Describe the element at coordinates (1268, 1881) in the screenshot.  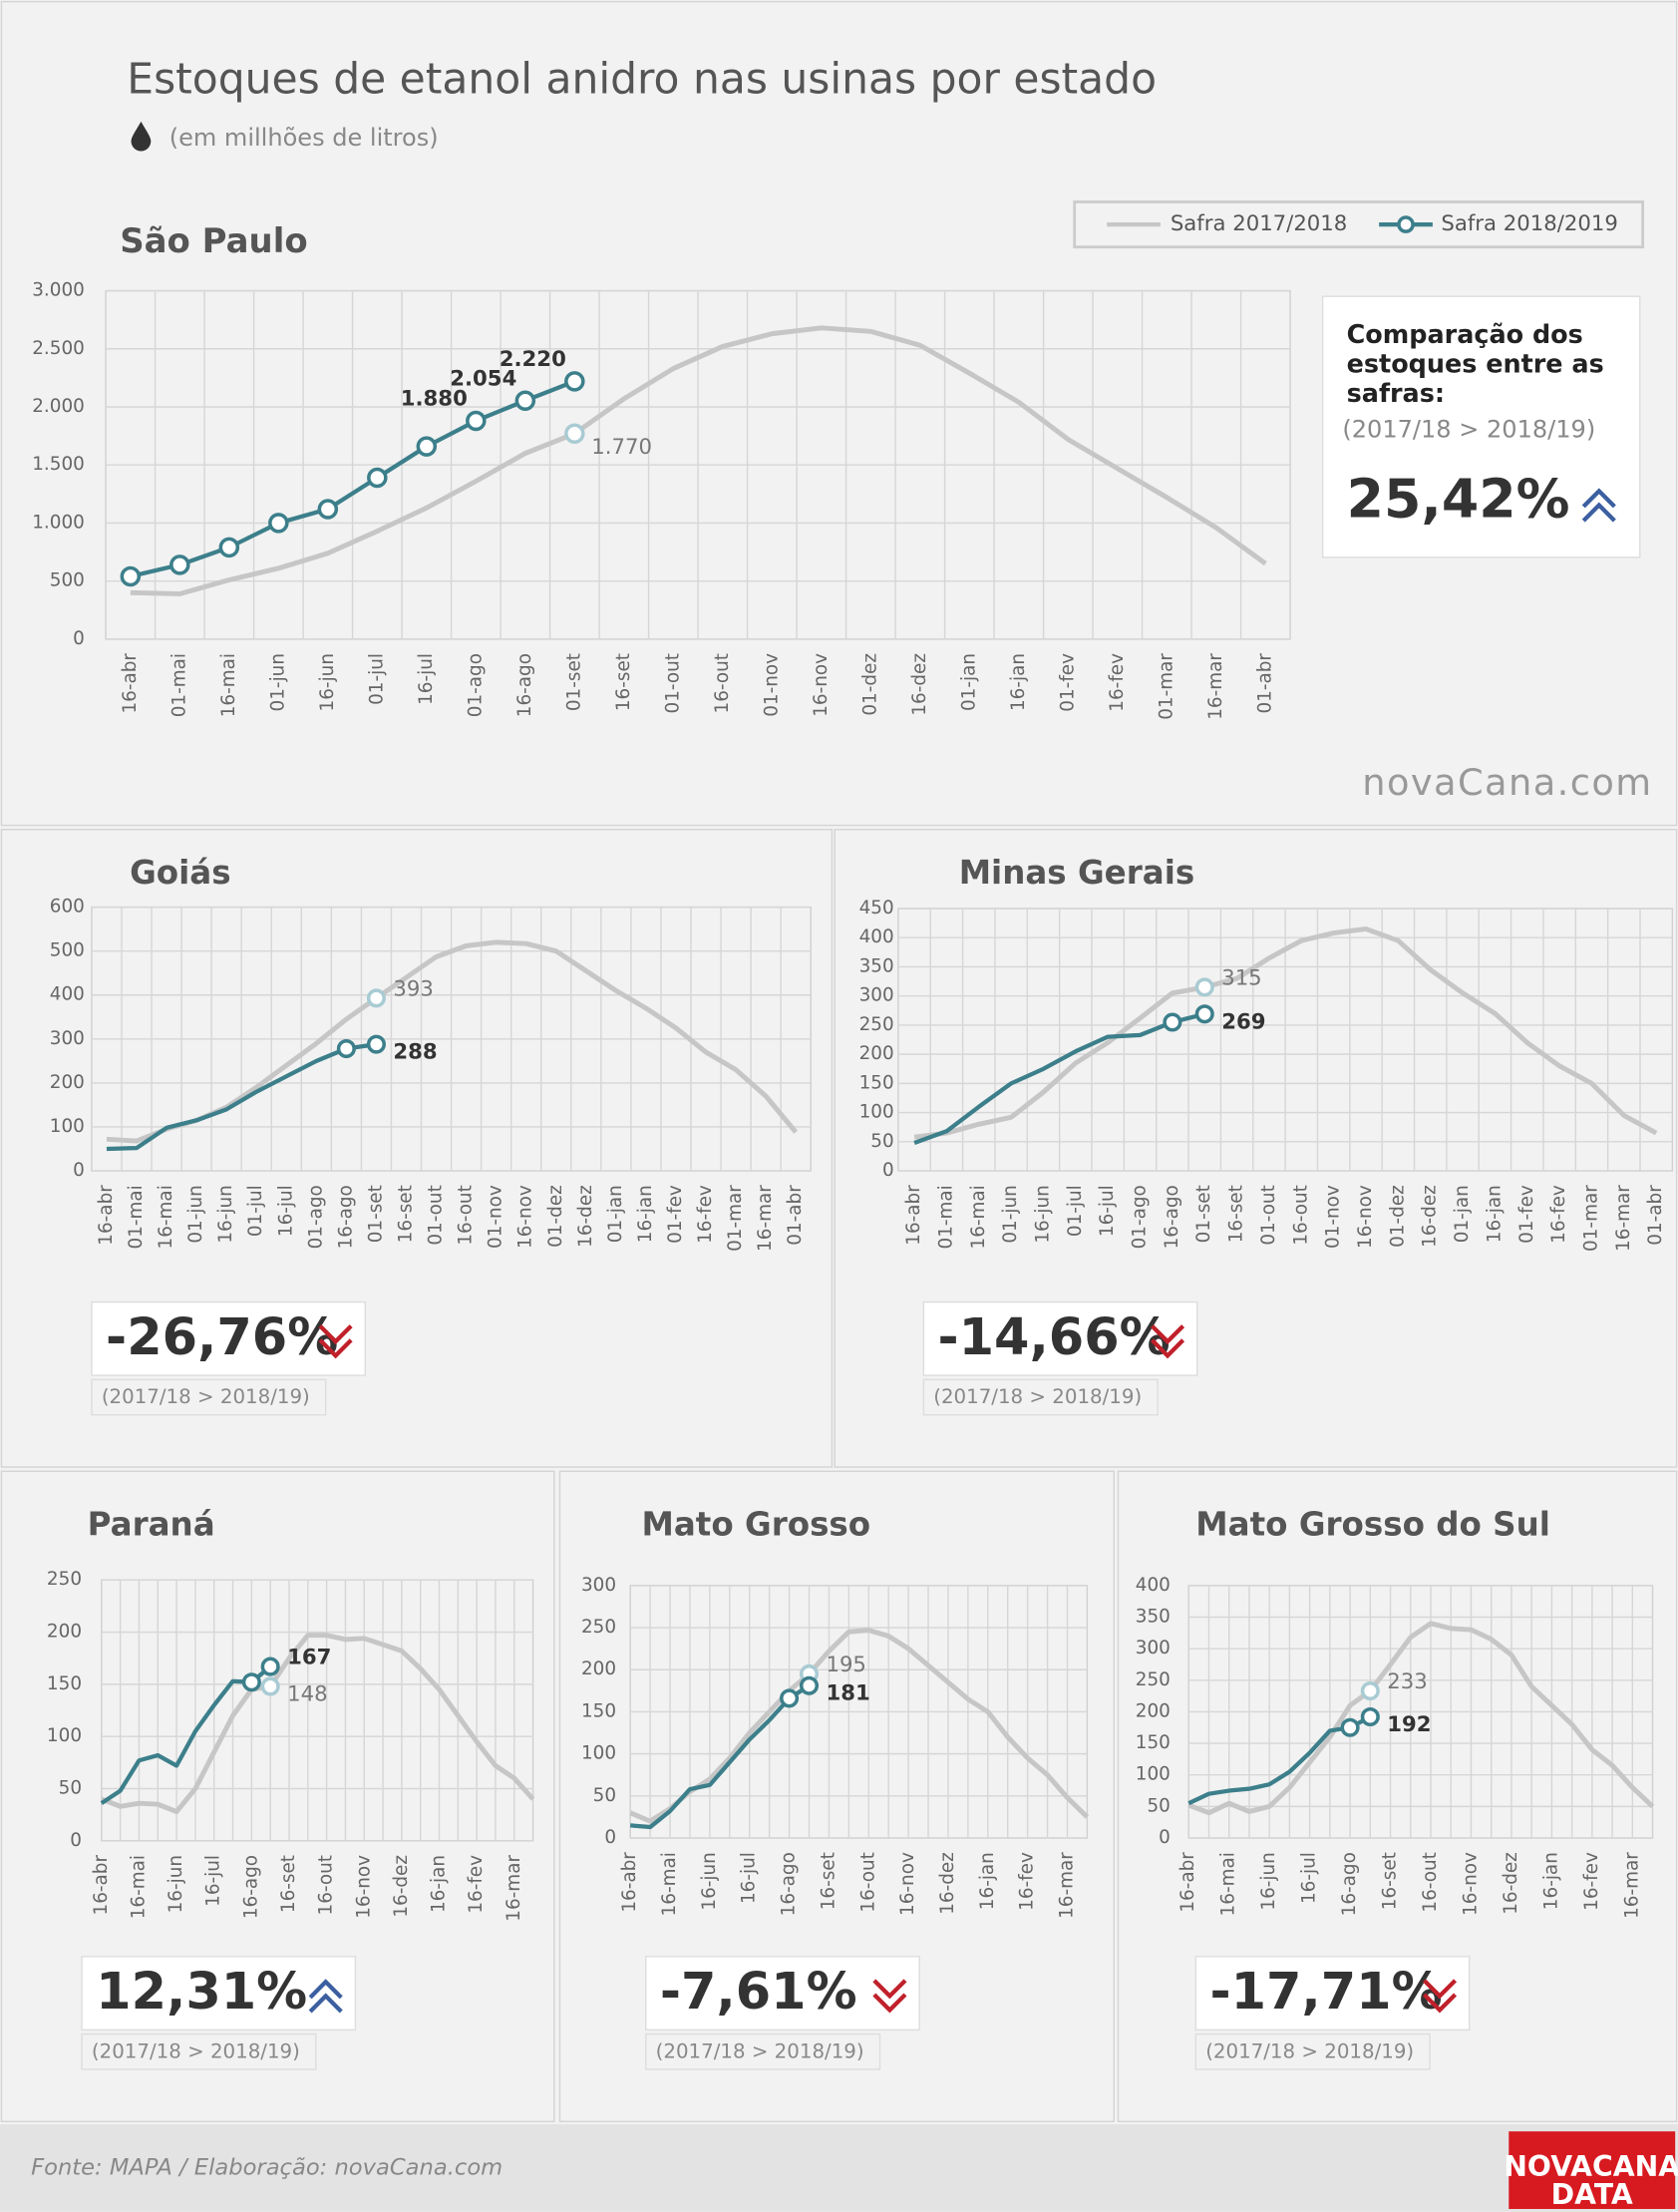
I see `x-tick-label: 16-jun` at that location.